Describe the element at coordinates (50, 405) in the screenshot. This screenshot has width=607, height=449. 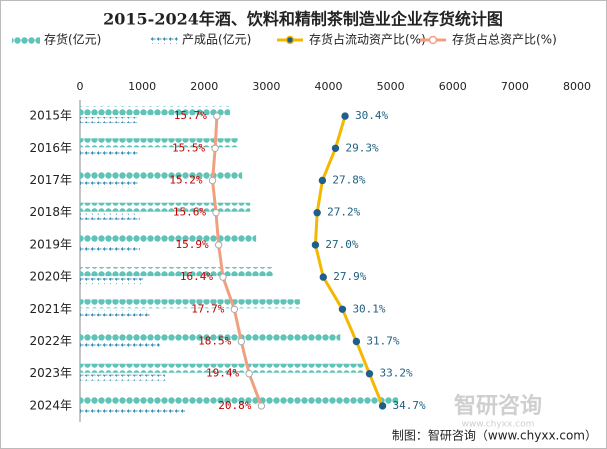
I see `y-tick-label: 2024年` at that location.